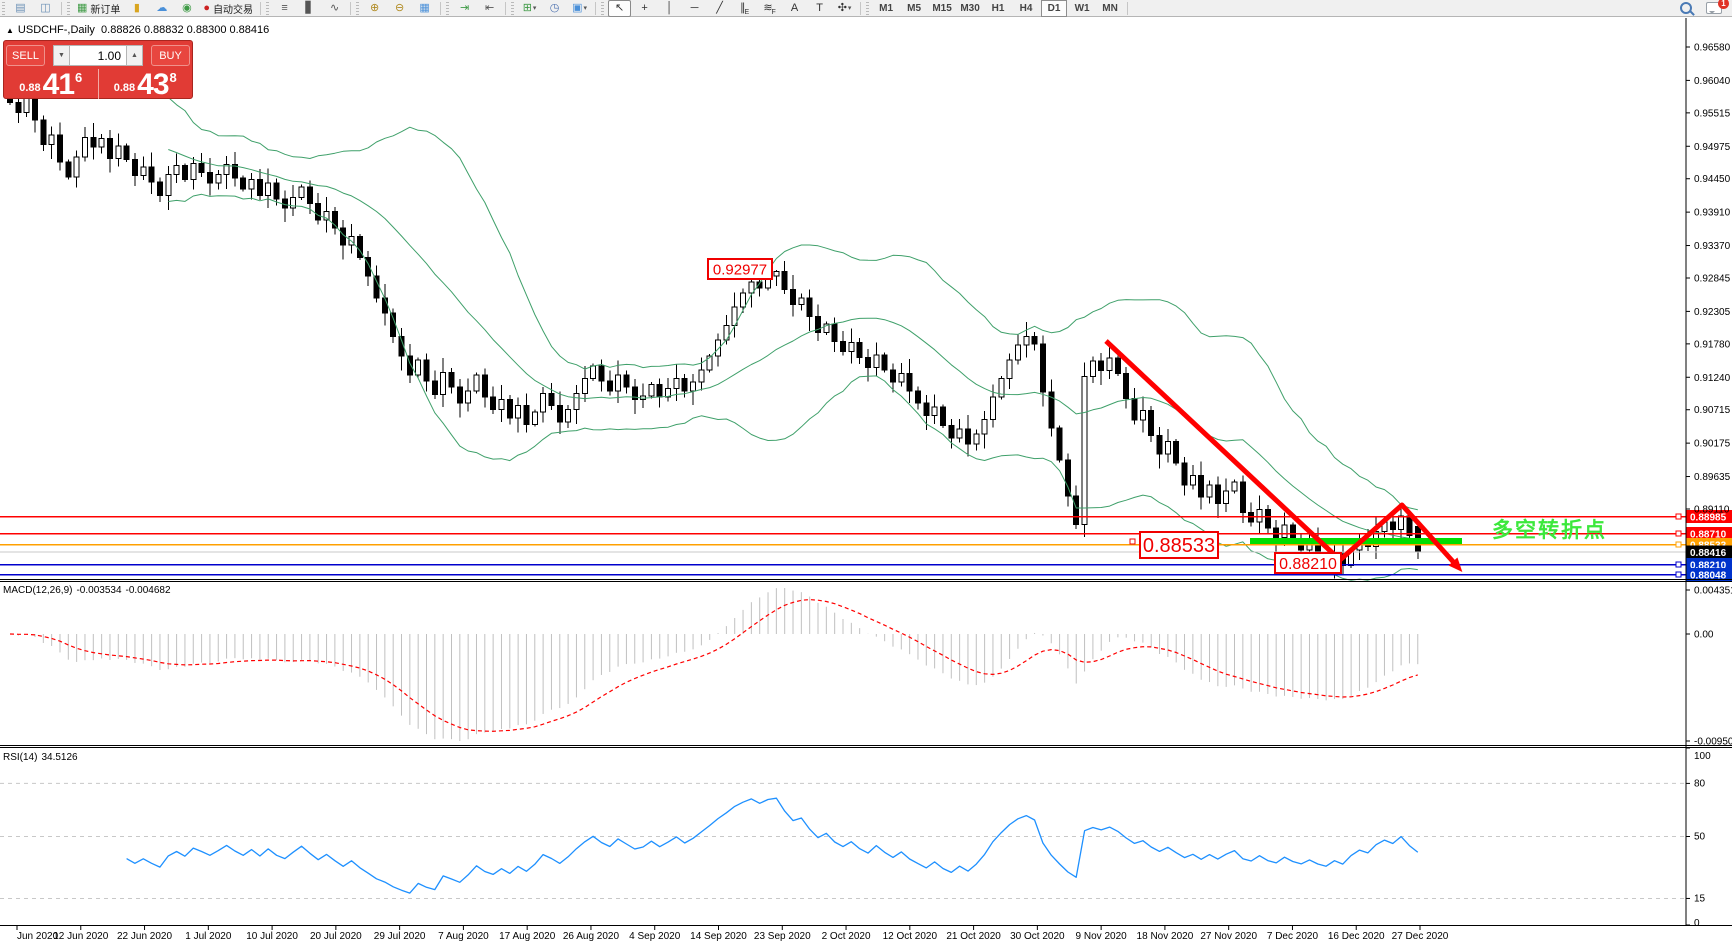 This screenshot has width=1732, height=945. I want to click on mql5-community-icon: ☁, so click(162, 7).